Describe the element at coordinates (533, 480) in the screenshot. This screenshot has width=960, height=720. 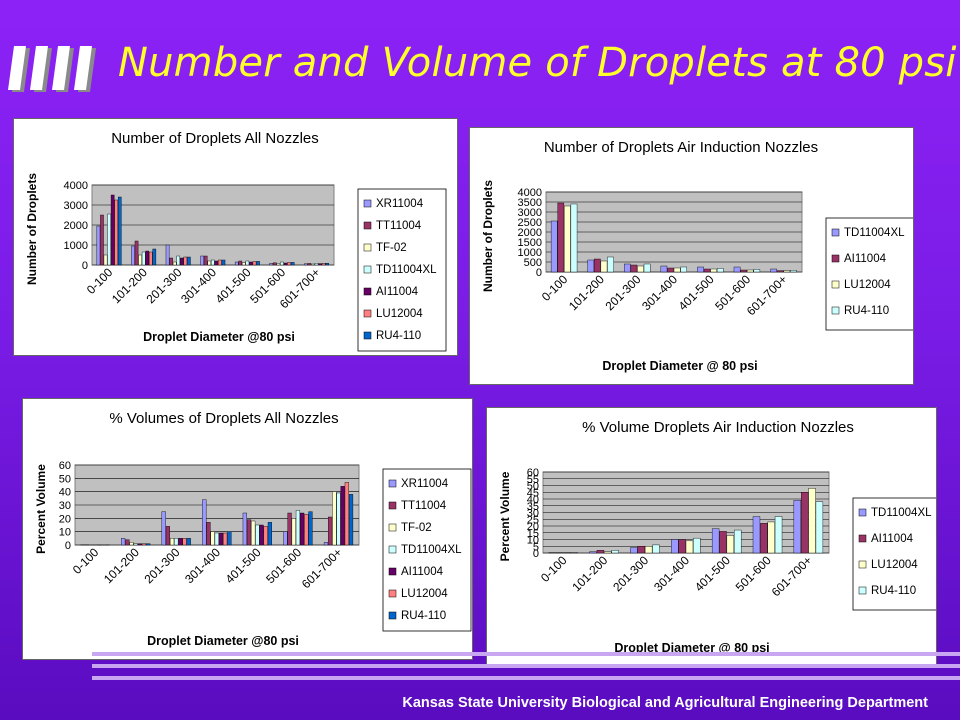
I see `y-tick-label: 55` at that location.